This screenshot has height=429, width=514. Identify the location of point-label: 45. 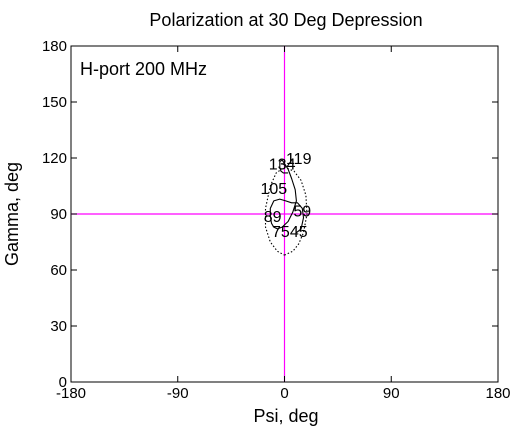
(299, 232).